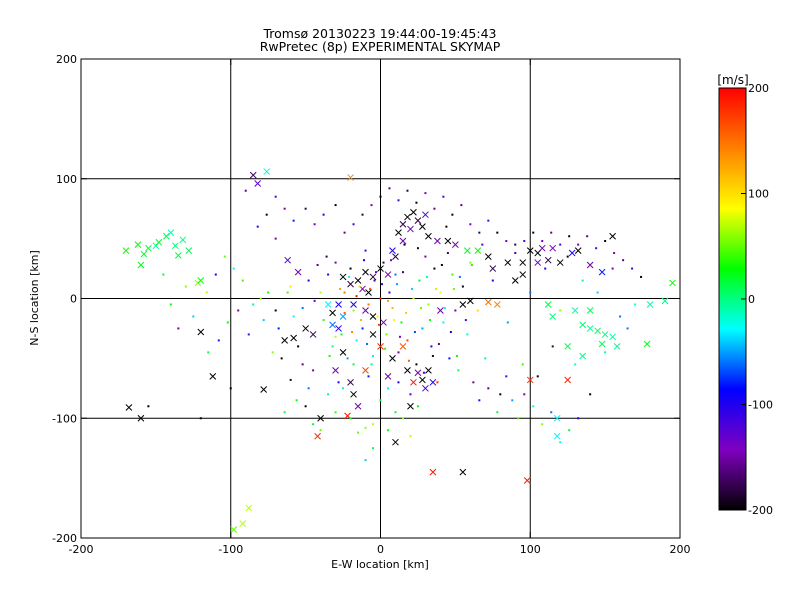 The width and height of the screenshot is (800, 600). I want to click on y-tick-label: 200, so click(66, 59).